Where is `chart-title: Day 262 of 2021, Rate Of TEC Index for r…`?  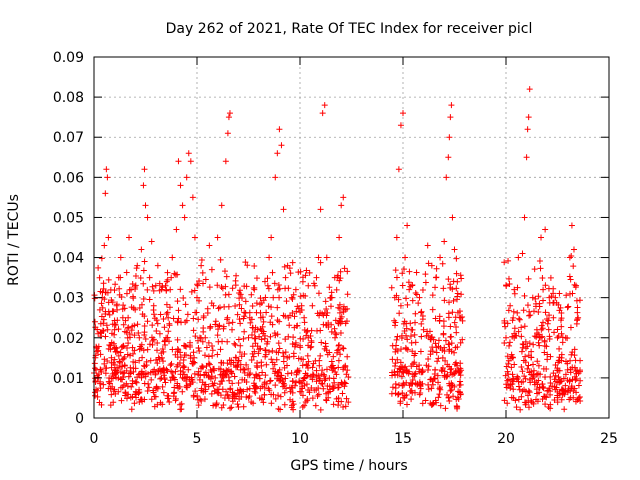
chart-title: Day 262 of 2021, Rate Of TEC Index for r… is located at coordinates (349, 29).